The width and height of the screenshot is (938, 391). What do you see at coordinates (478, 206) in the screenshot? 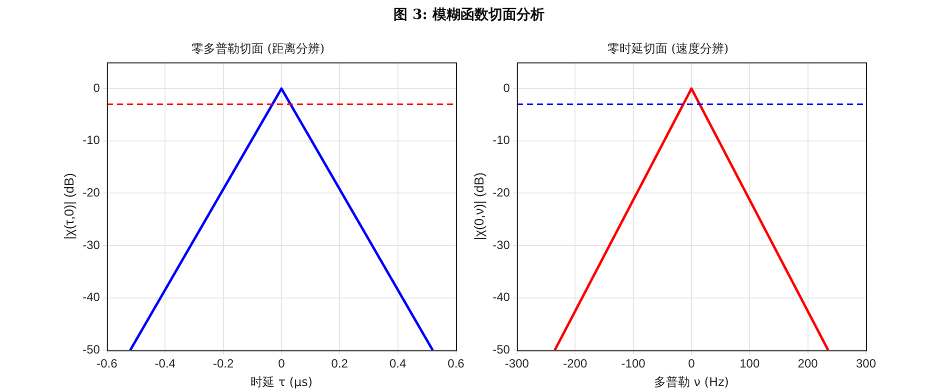
I see `y-axis-title: |χ(0,ν)| (dB)` at bounding box center [478, 206].